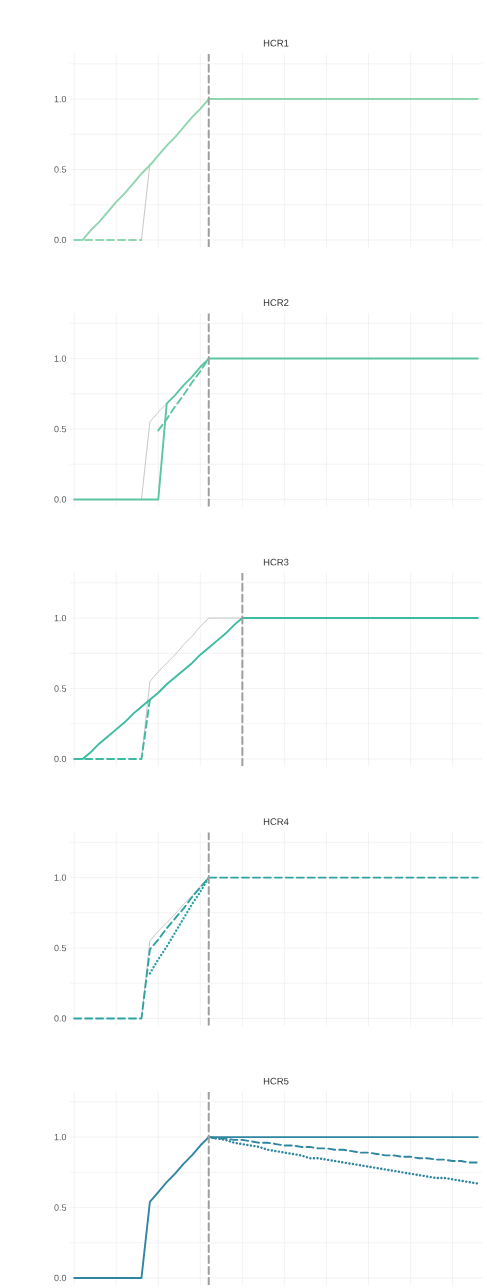 The height and width of the screenshot is (1288, 487). Describe the element at coordinates (276, 821) in the screenshot. I see `chart-title: HCR4` at that location.